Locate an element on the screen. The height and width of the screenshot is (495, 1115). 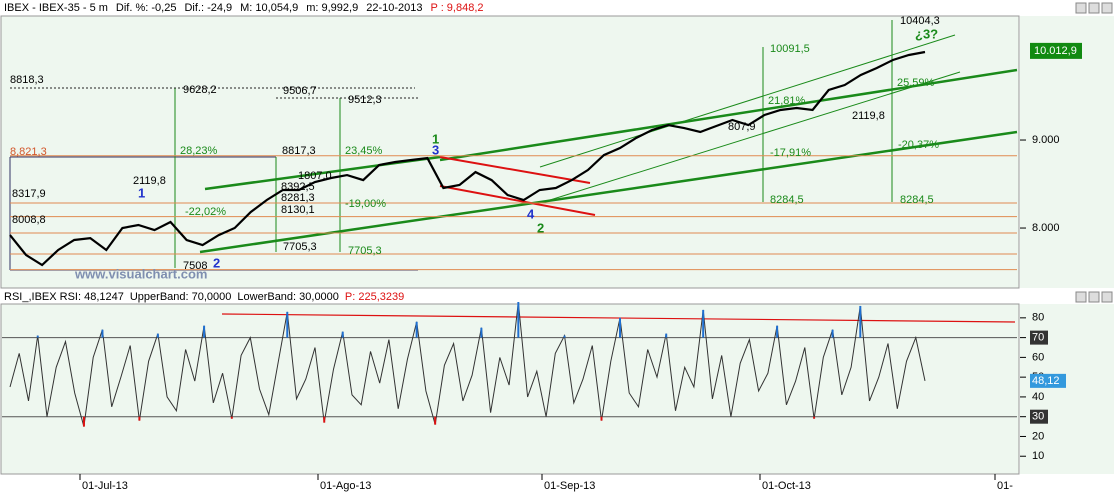
annotation: 8317,9 is located at coordinates (29, 194).